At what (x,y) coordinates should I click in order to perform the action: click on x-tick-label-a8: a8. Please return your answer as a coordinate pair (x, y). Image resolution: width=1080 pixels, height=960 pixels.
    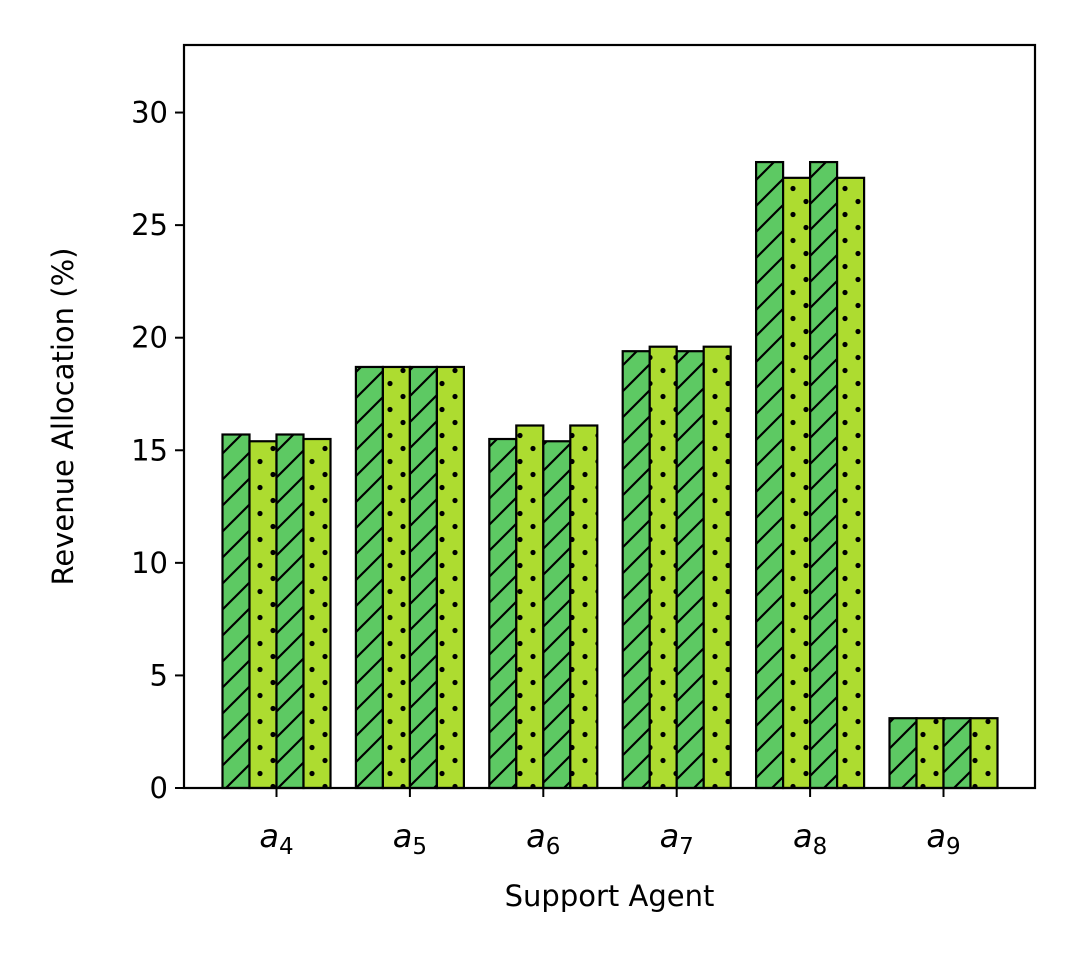
    Looking at the image, I should click on (810, 838).